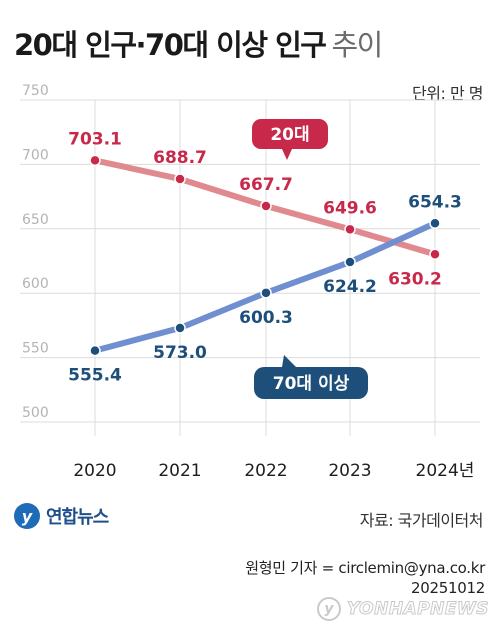 The image size is (499, 641). I want to click on legend-label-20s: 20대, so click(289, 135).